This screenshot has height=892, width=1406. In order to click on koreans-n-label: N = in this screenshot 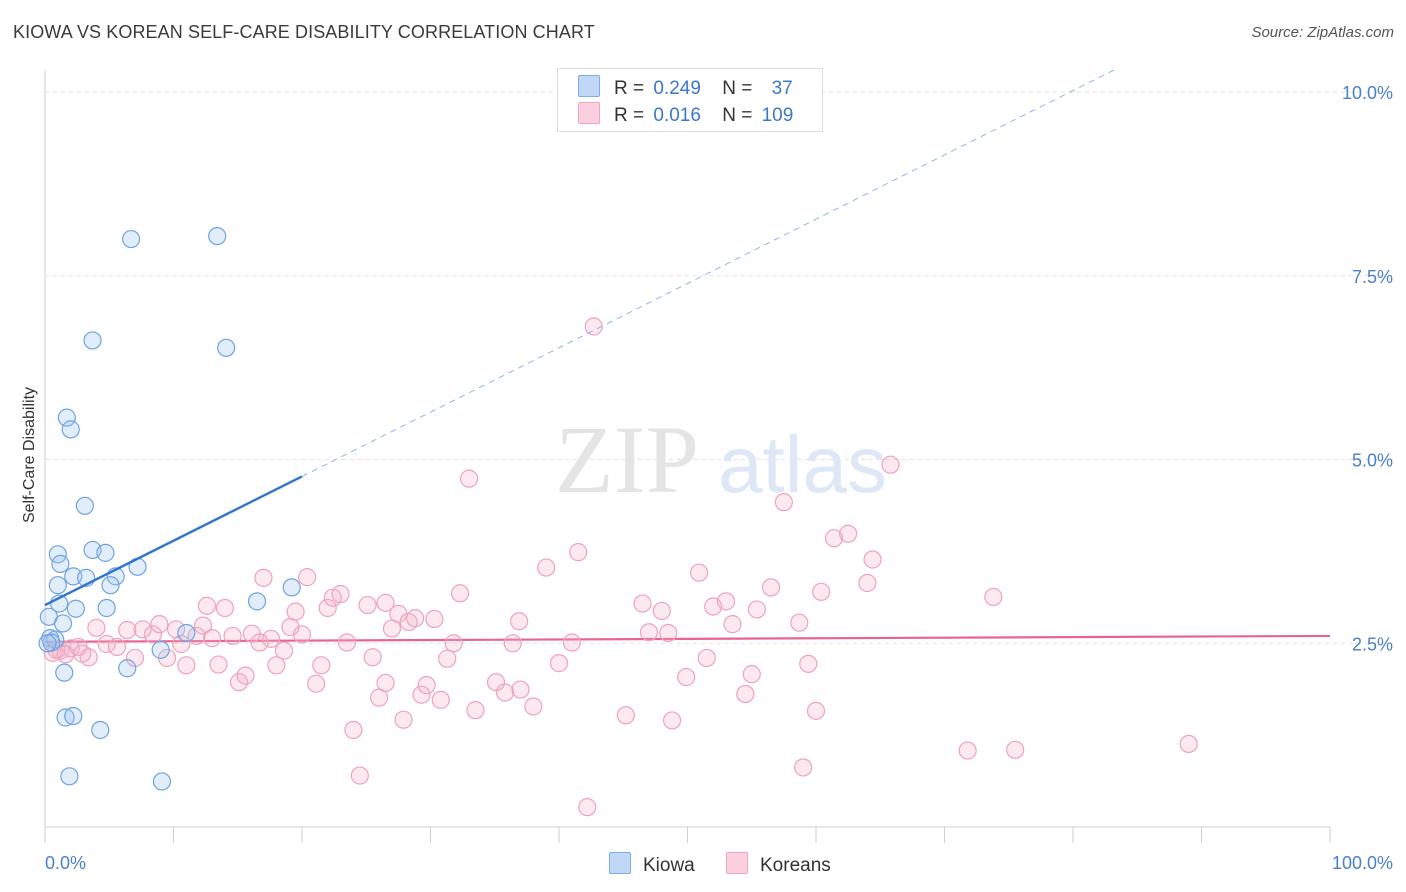, I will do `click(737, 115)`.